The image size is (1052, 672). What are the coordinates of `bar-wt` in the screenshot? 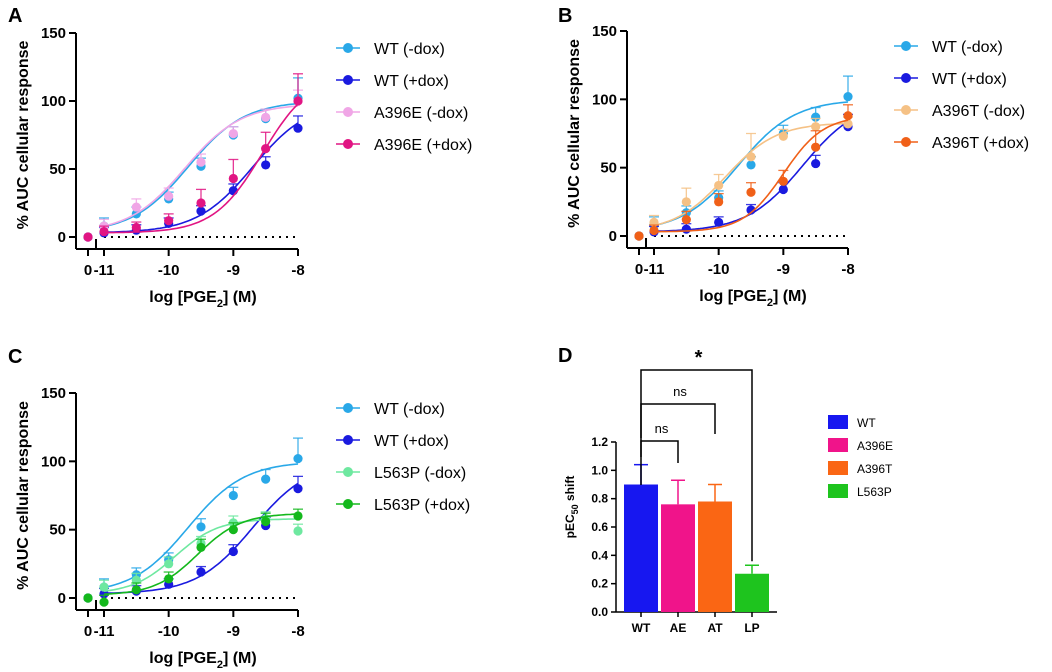 It's located at (641, 548).